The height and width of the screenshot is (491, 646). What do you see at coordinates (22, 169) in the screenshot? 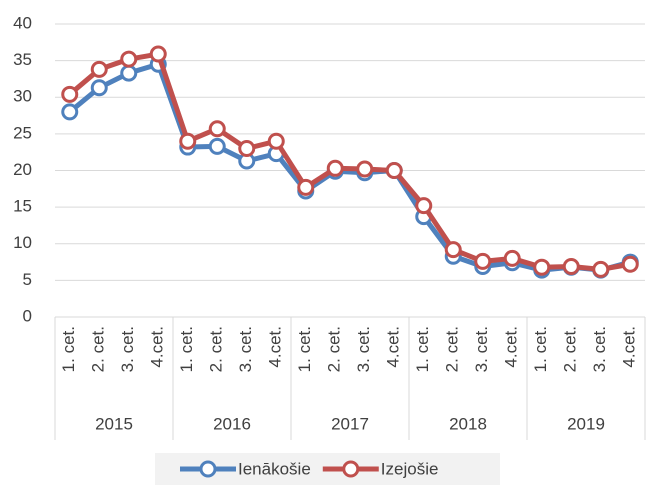
I see `y-tick-label: 20` at bounding box center [22, 169].